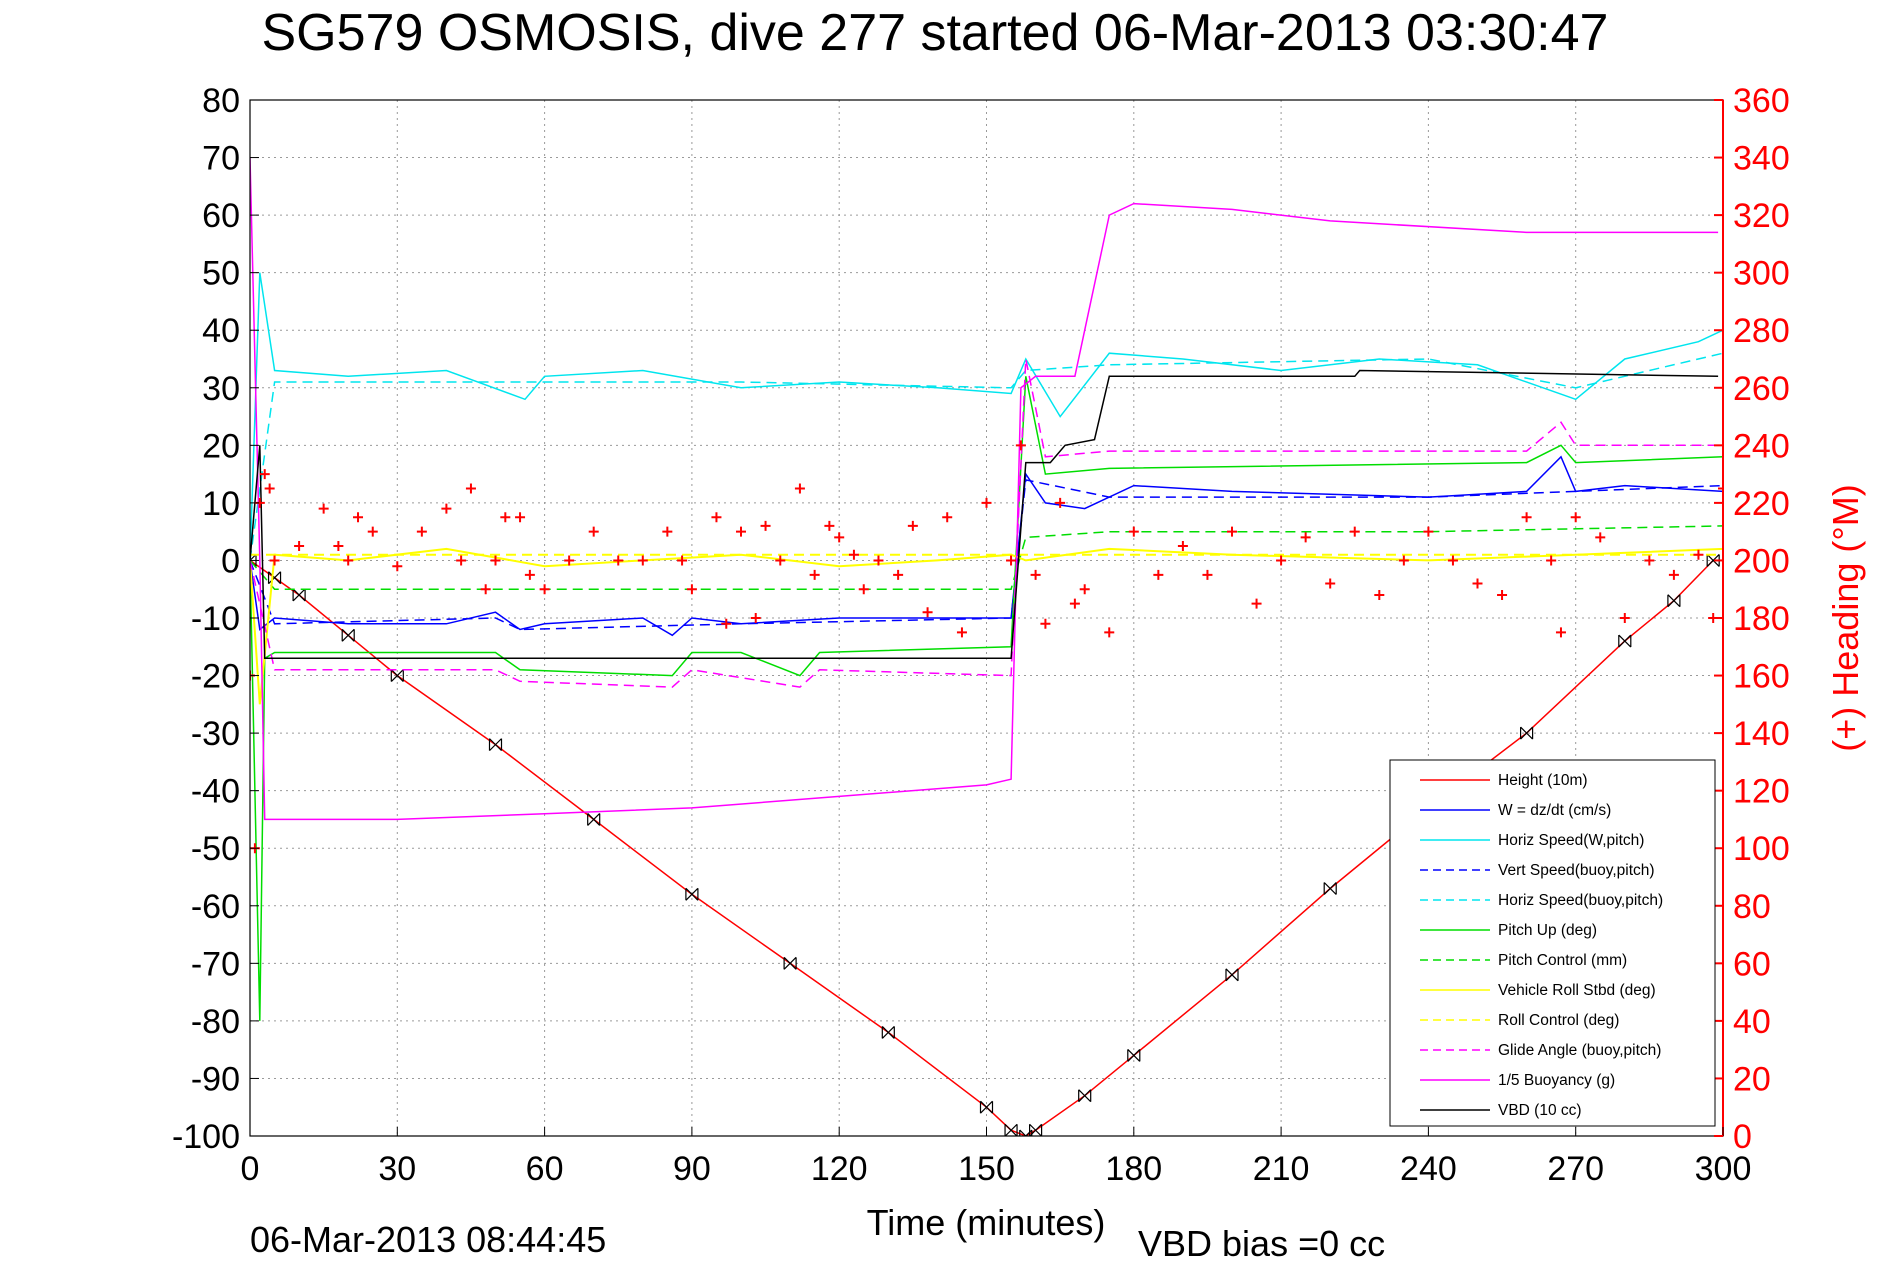  Describe the element at coordinates (1761, 446) in the screenshot. I see `y-right-tick-label: 240` at that location.